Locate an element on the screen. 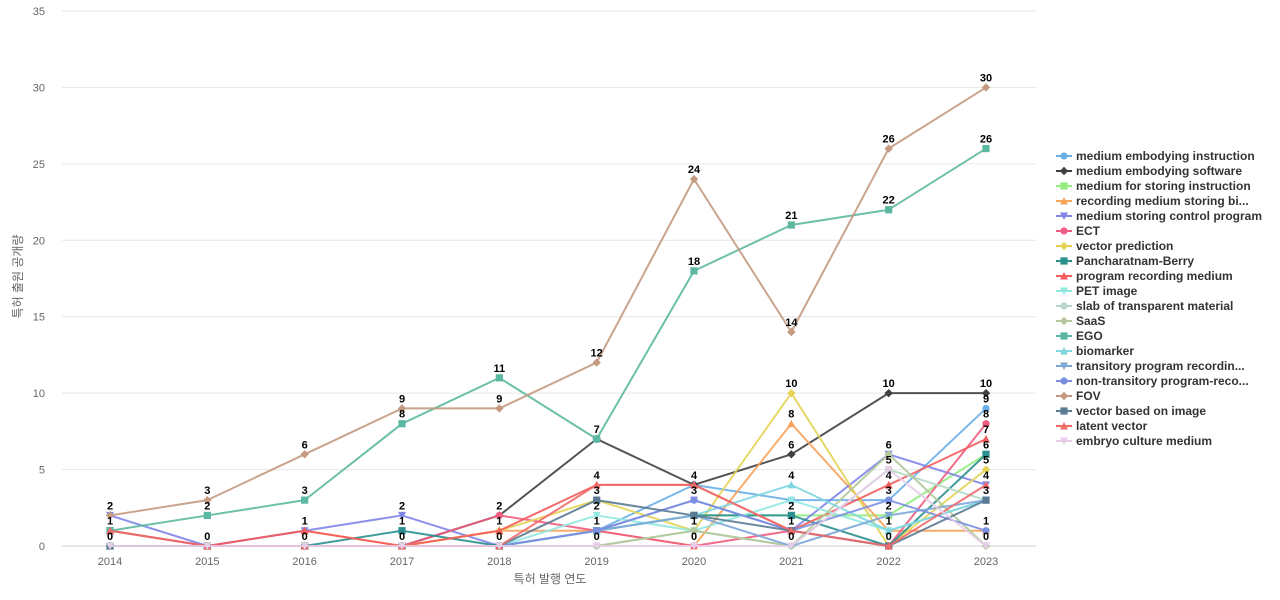  x-tick-label: 2018 is located at coordinates (499, 562).